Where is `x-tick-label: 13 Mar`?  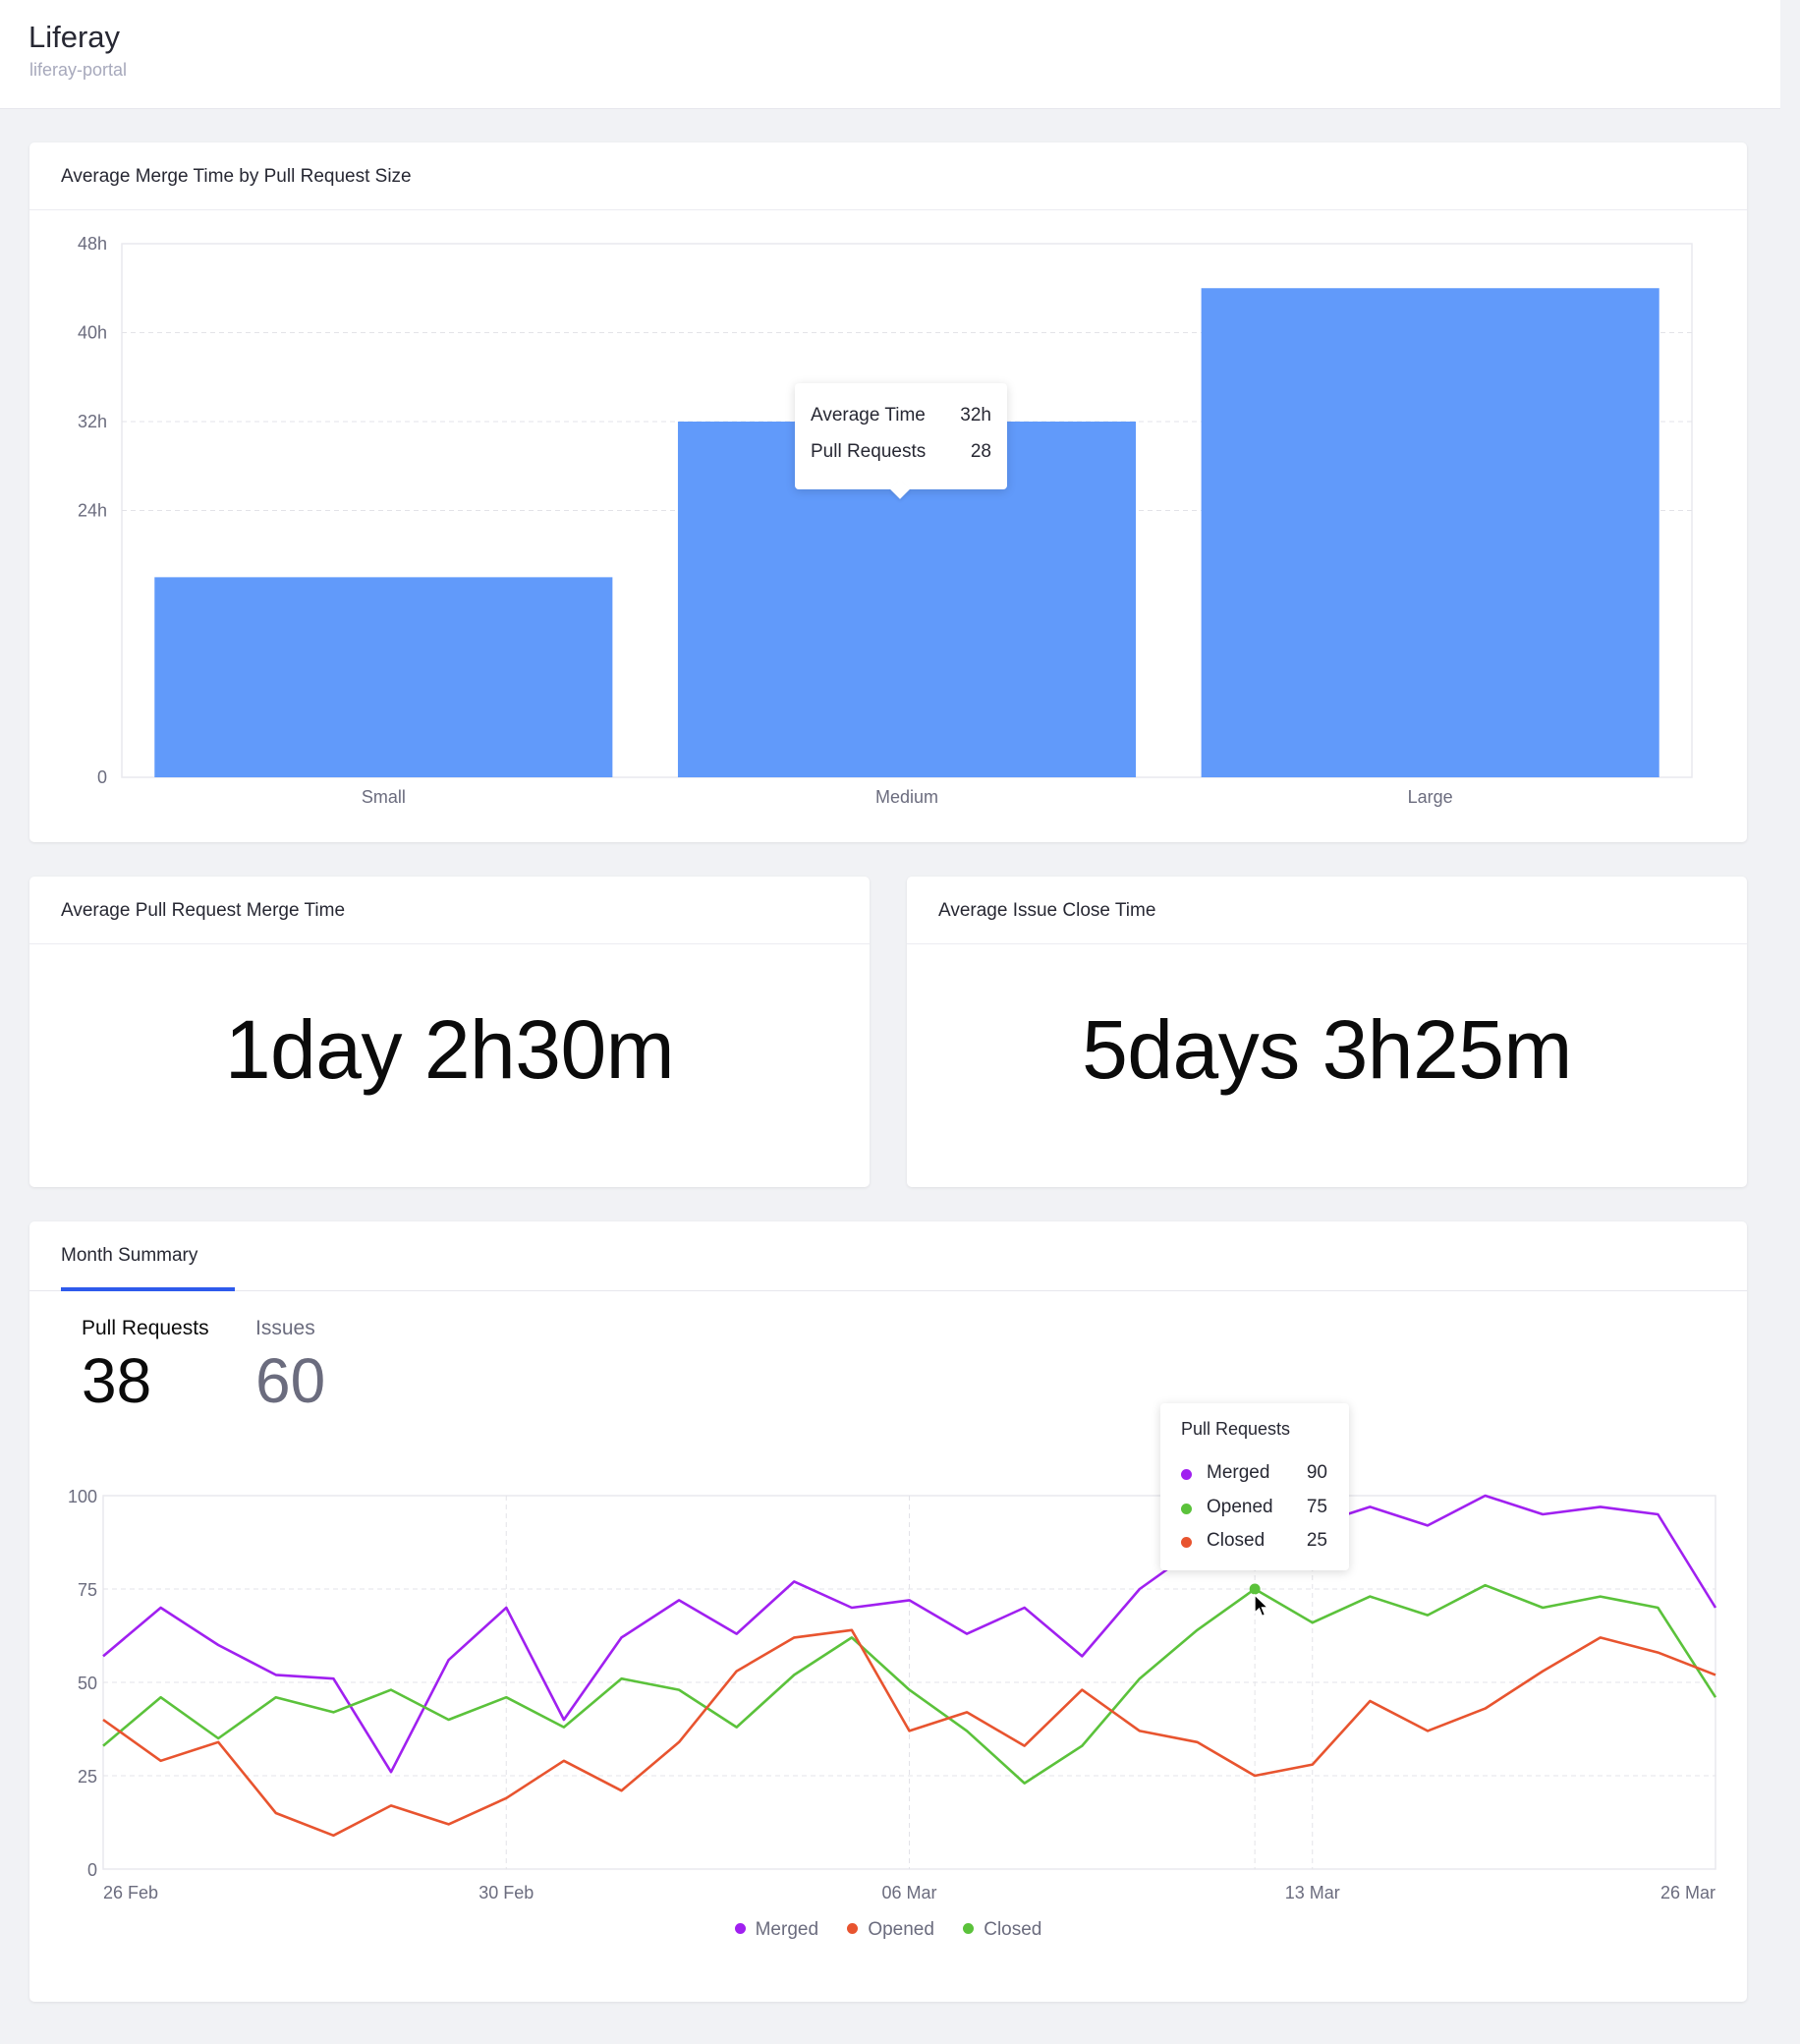
x-tick-label: 13 Mar is located at coordinates (1312, 1892).